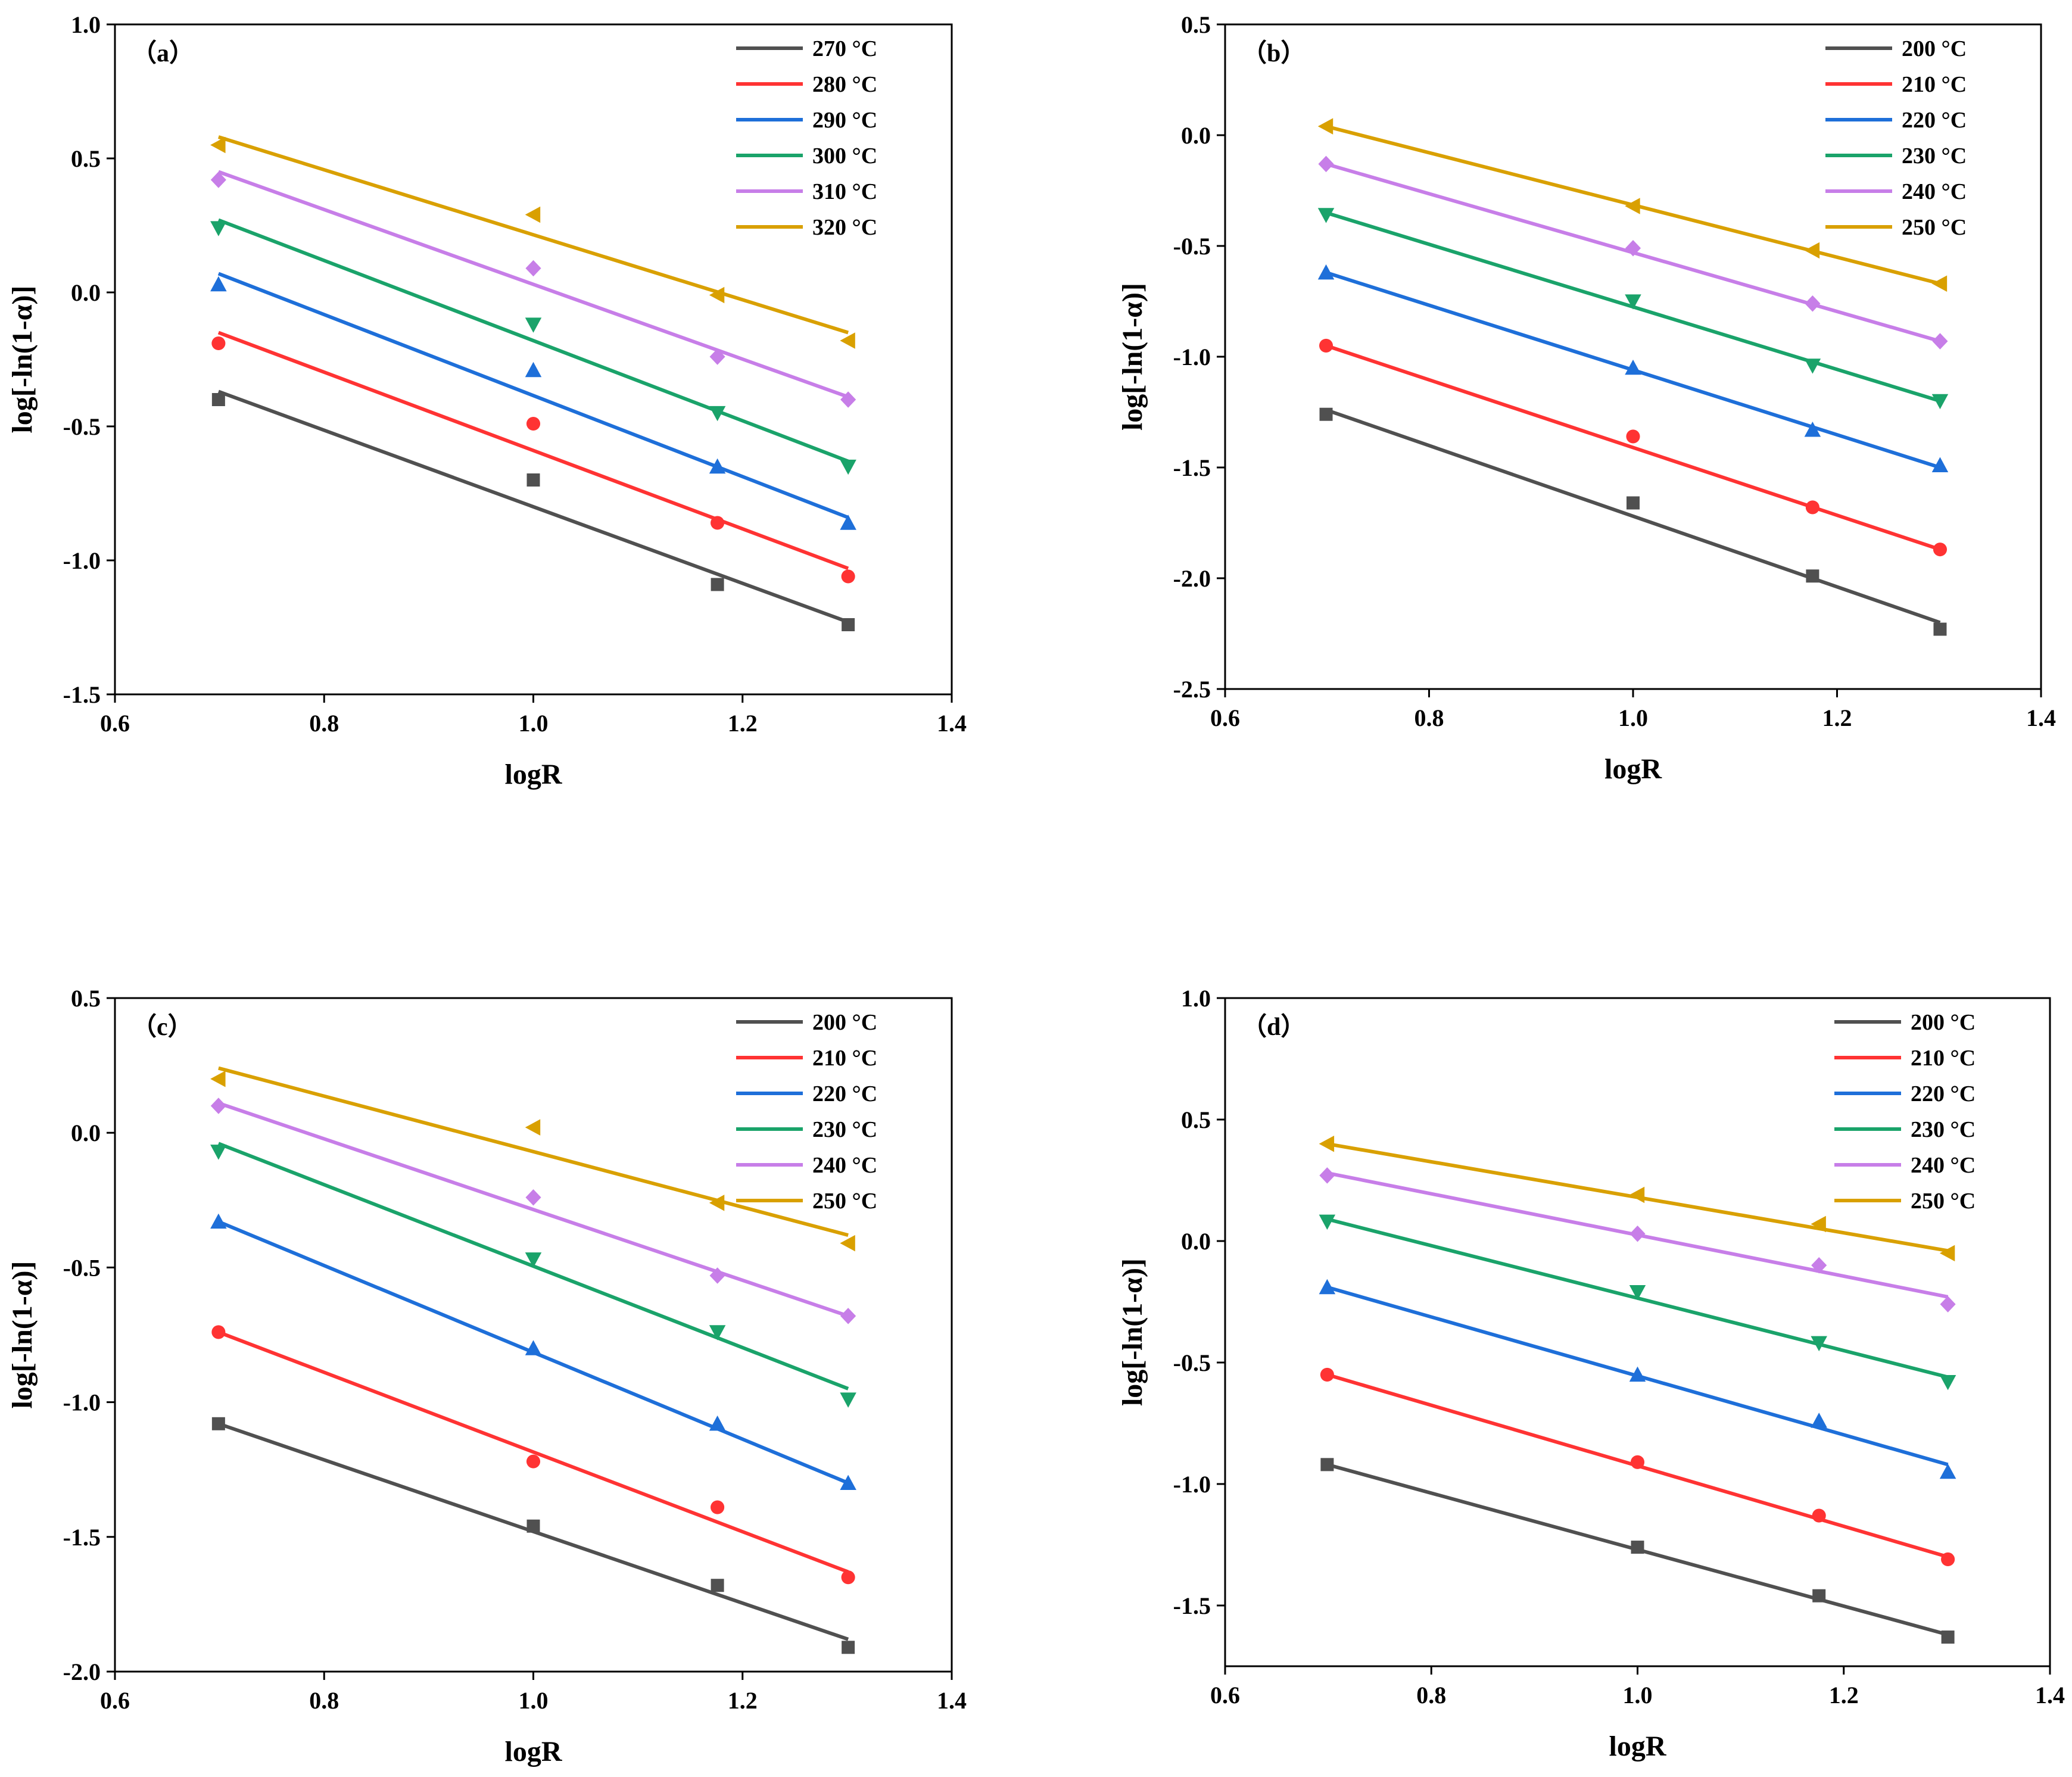  I want to click on y-tick-label: -2.5, so click(1192, 689).